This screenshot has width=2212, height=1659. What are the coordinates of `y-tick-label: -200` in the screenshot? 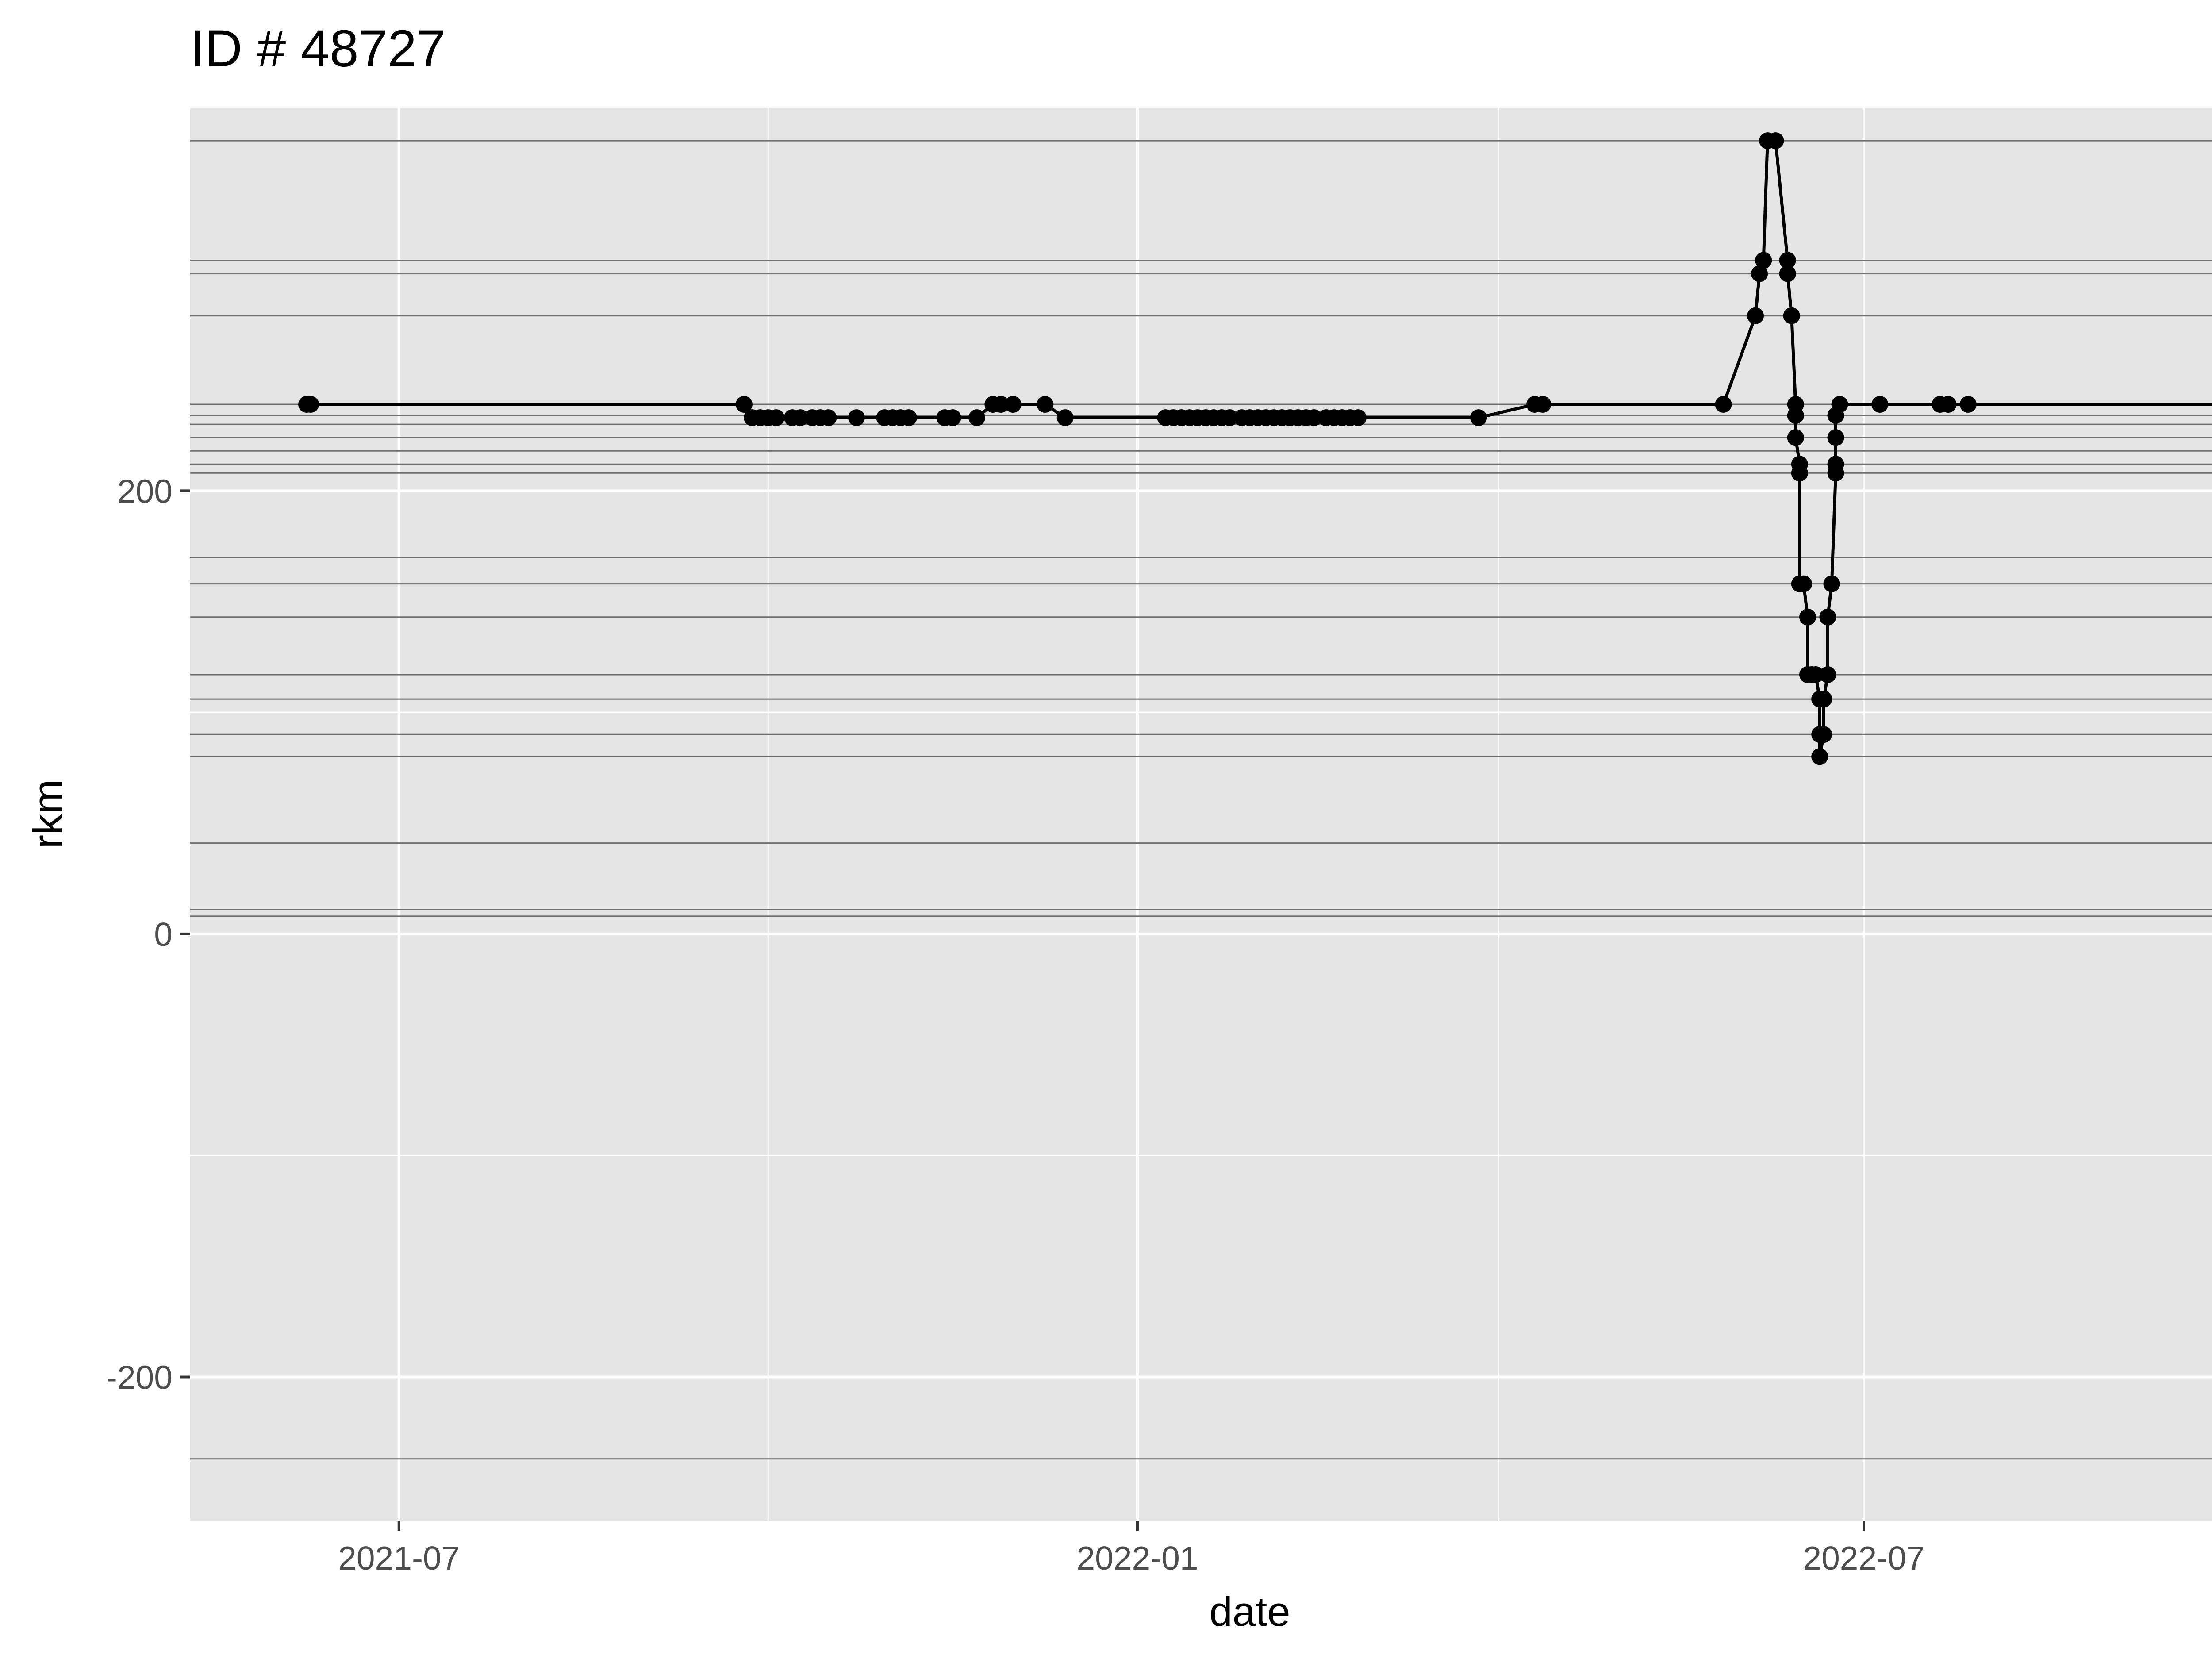 It's located at (140, 1377).